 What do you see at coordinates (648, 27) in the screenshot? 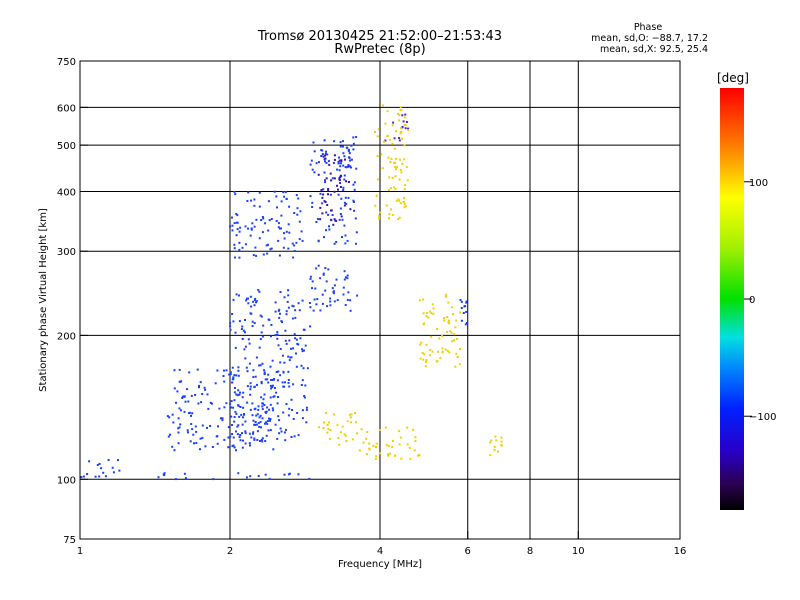
I see `phase-stats-title: Phase` at bounding box center [648, 27].